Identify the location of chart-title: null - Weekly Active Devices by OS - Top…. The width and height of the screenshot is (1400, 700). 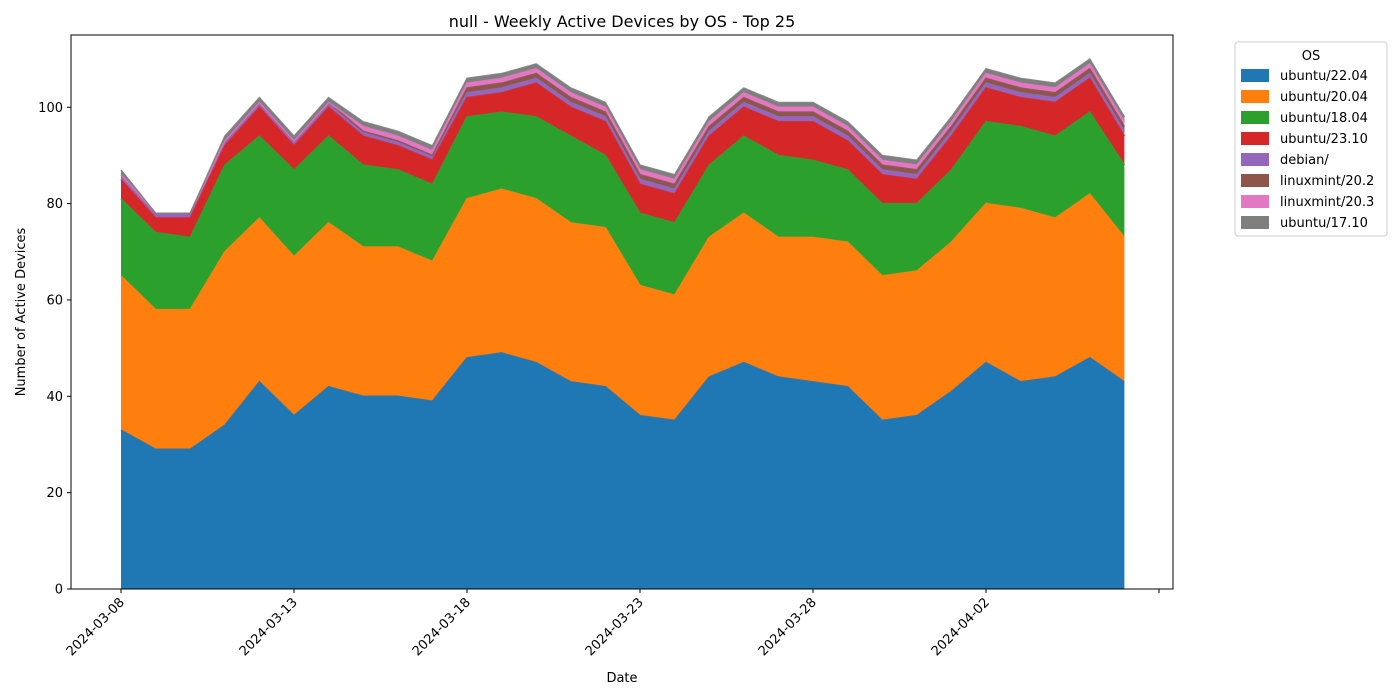
(622, 21).